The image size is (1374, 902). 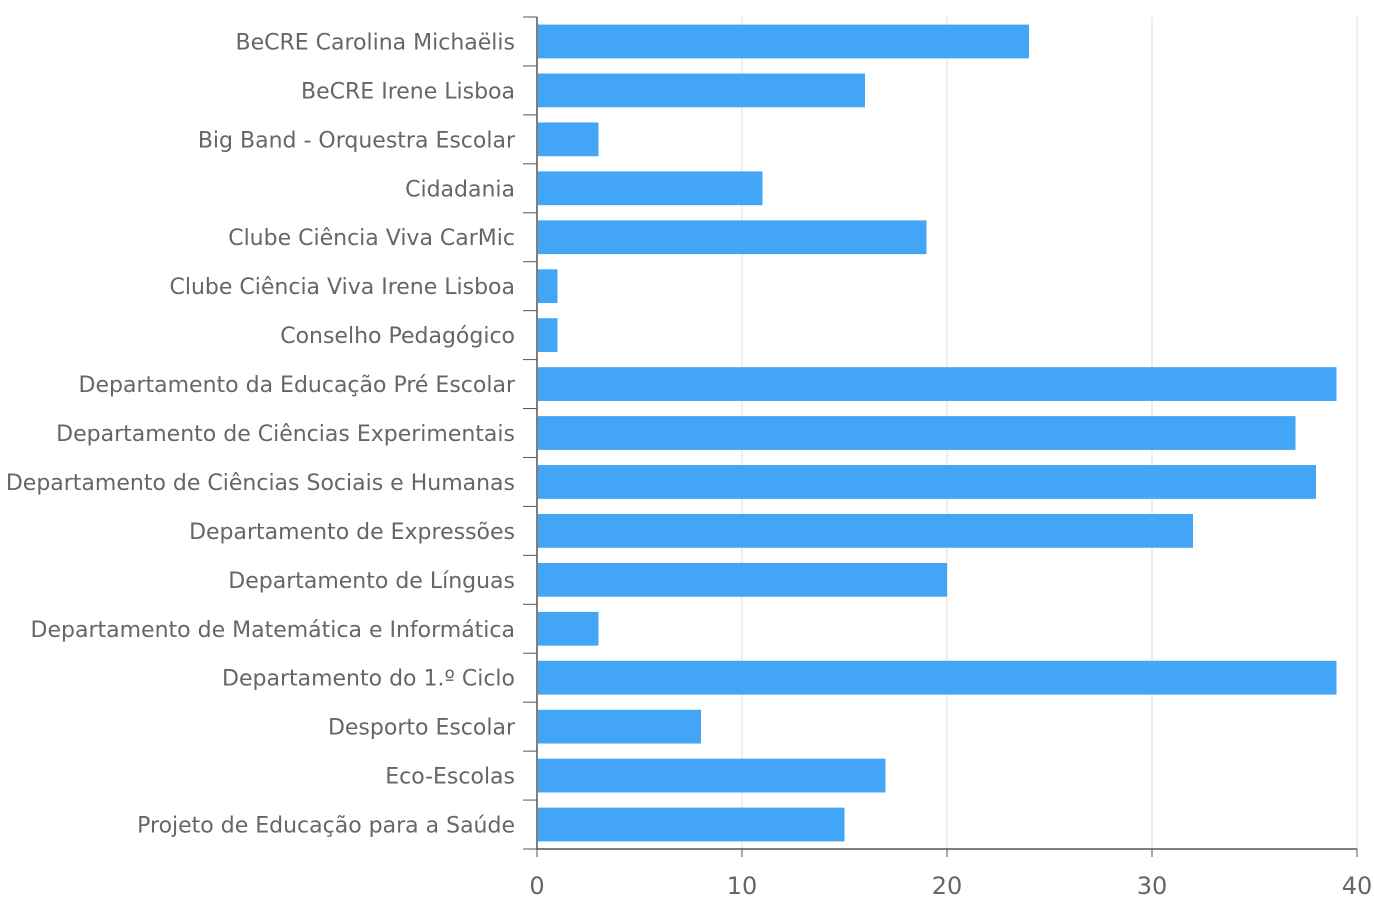 I want to click on category-label: Projeto de Educação para a Saúde, so click(x=326, y=826).